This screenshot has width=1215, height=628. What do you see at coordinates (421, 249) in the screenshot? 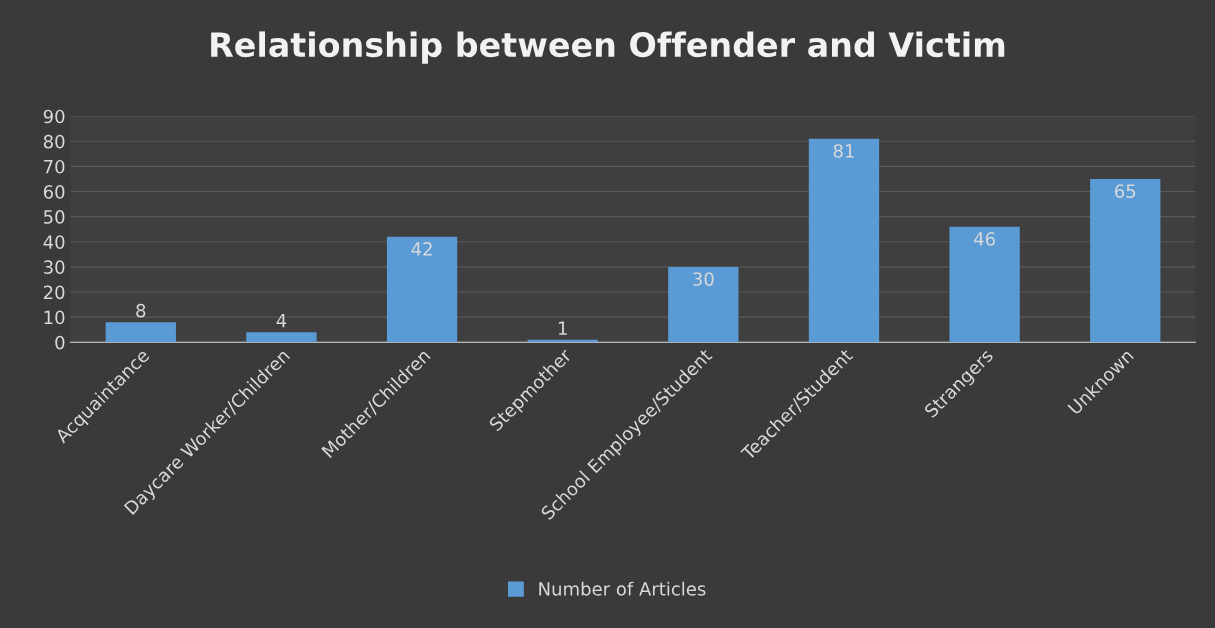
I see `data-label: 42` at bounding box center [421, 249].